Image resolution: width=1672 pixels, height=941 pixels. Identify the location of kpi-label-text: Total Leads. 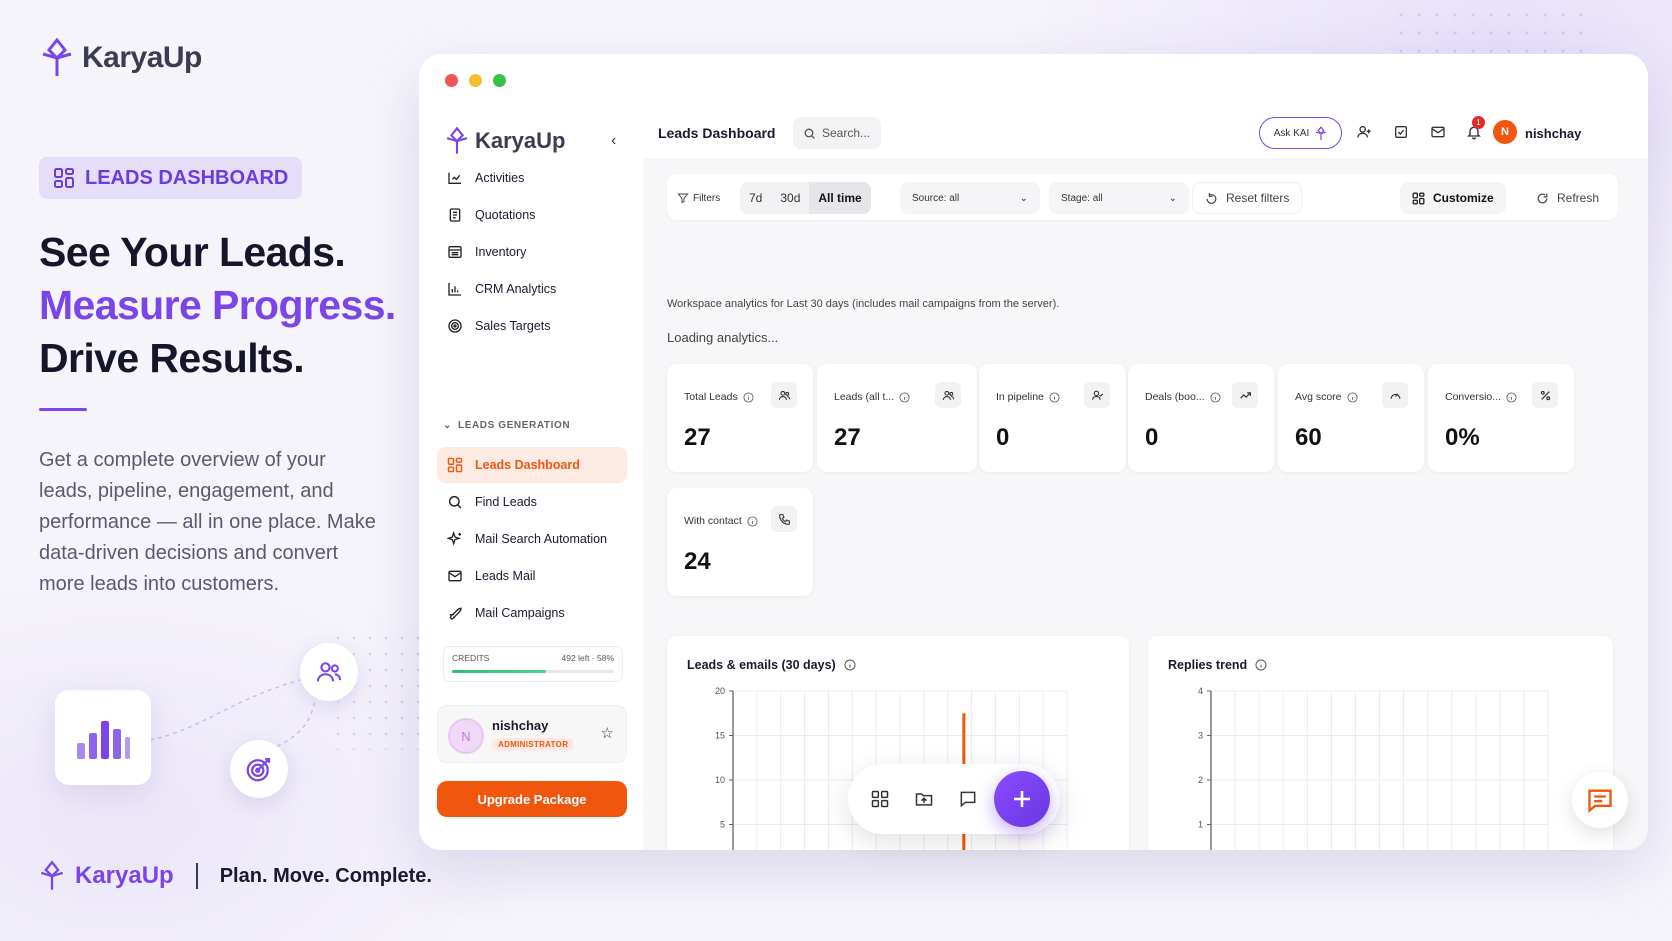
(711, 397).